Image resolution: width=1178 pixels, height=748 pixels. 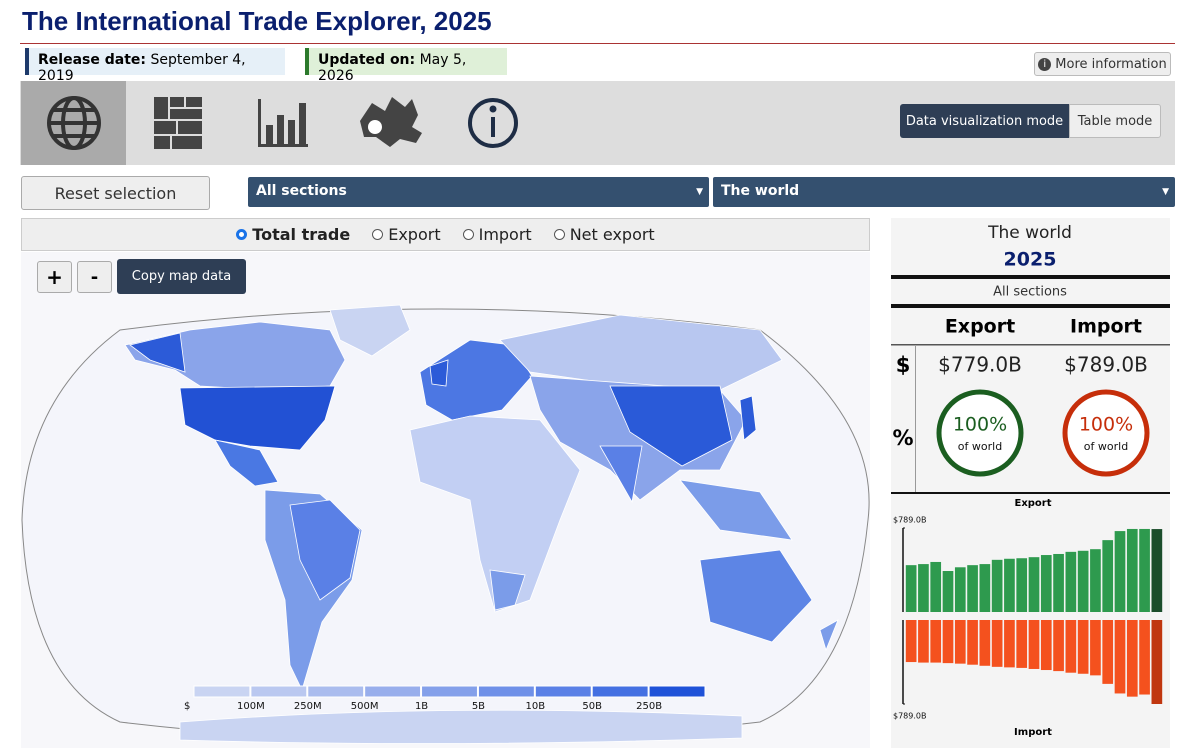 I want to click on measure-option: Import, so click(x=497, y=234).